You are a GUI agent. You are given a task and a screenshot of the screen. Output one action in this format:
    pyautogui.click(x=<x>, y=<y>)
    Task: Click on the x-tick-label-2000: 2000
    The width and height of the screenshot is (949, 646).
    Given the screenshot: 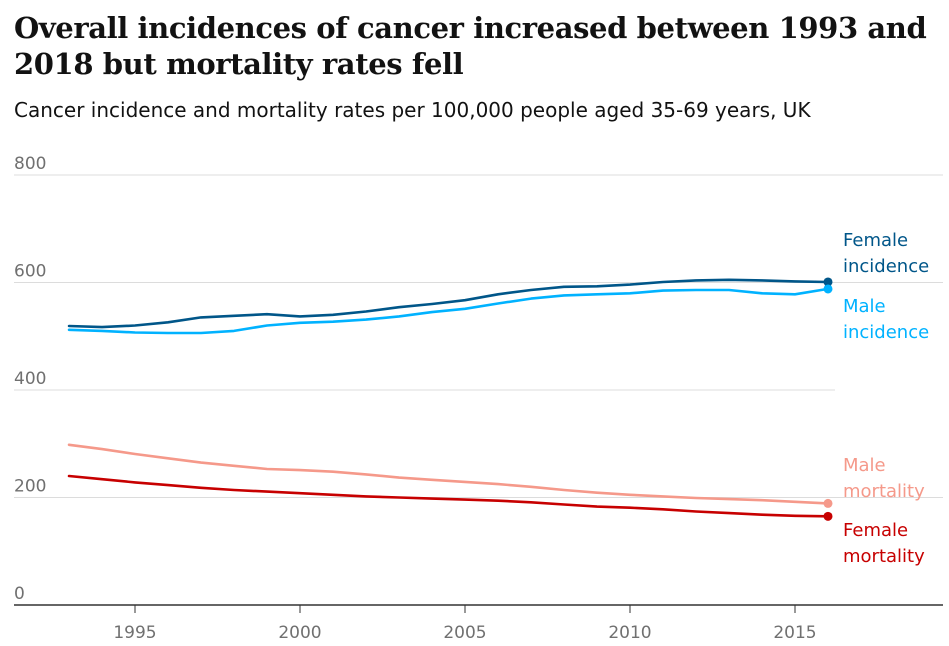 What is the action you would take?
    pyautogui.click(x=299, y=633)
    